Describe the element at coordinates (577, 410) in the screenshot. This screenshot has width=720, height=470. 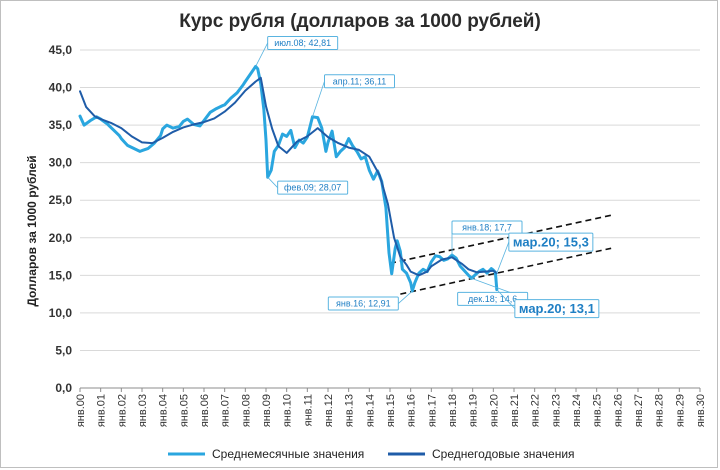
I see `x-tick-label: янв.24` at that location.